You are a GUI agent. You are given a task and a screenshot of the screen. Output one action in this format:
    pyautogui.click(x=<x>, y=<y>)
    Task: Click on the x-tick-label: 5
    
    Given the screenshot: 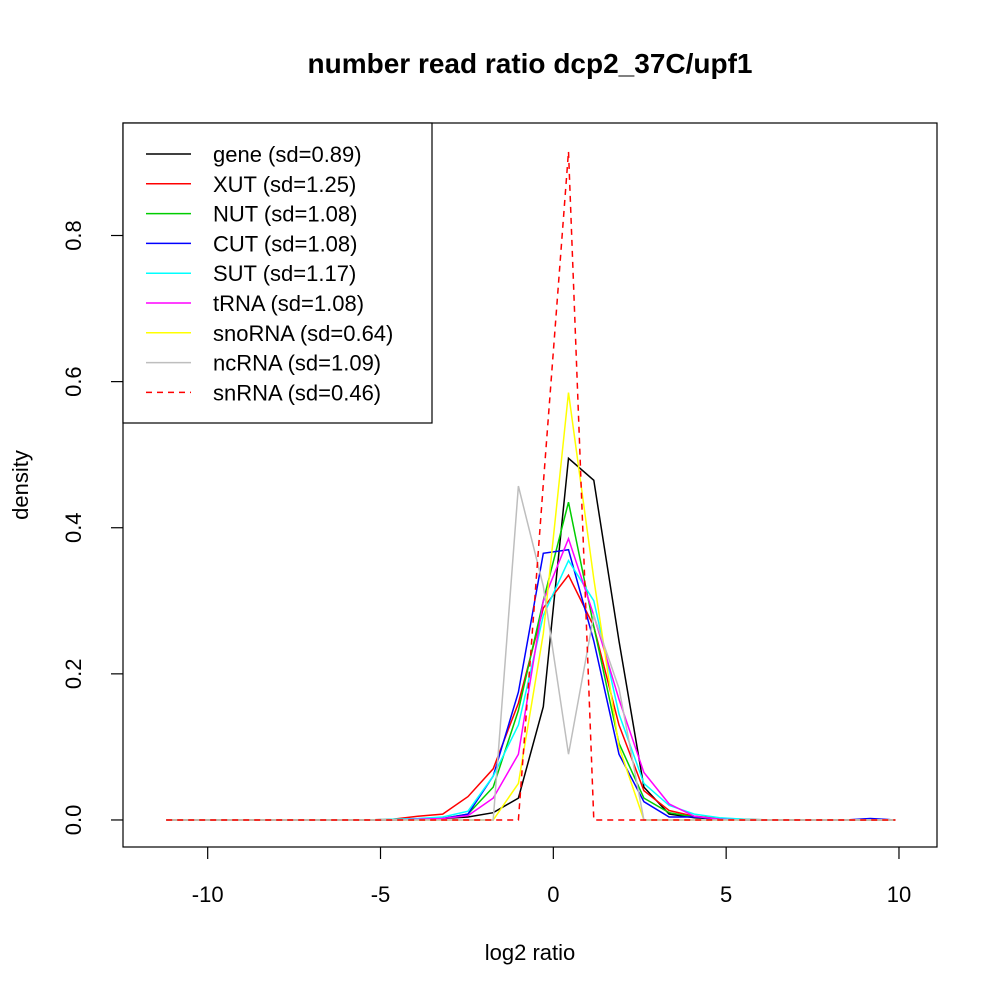 What is the action you would take?
    pyautogui.click(x=726, y=894)
    